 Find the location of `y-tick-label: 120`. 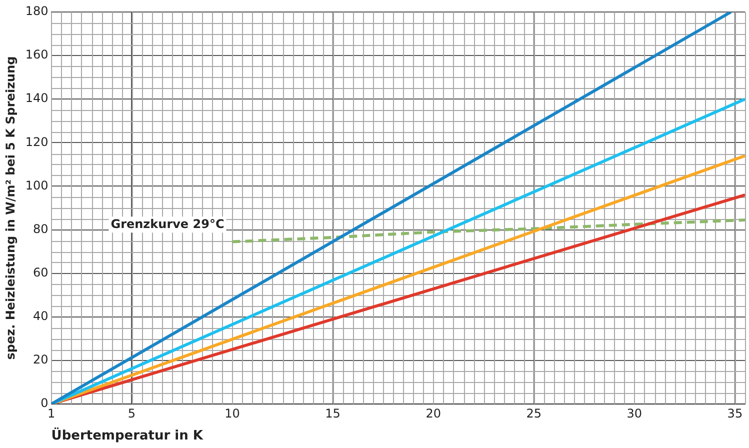

y-tick-label: 120 is located at coordinates (36, 141).